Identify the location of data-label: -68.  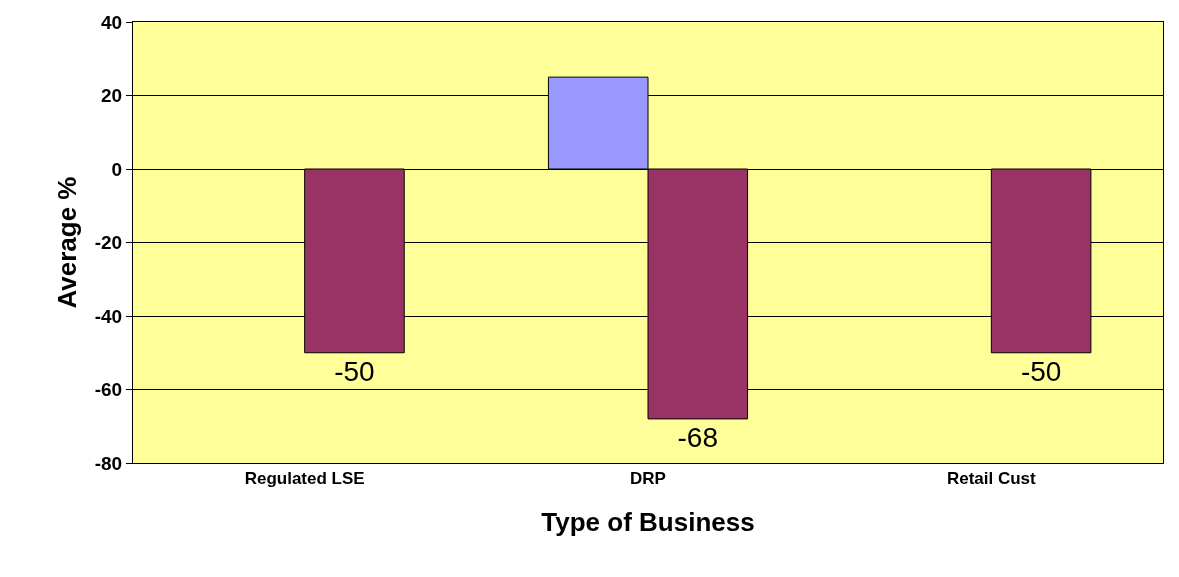
(698, 437).